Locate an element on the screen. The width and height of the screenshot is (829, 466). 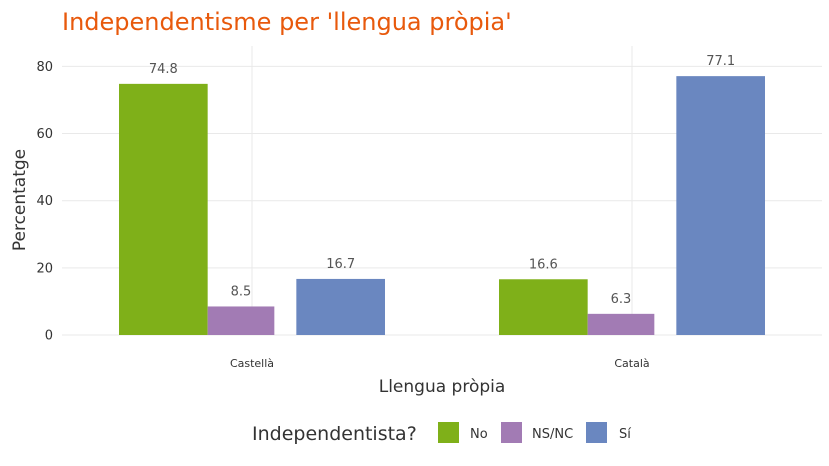
legend-label: Sí is located at coordinates (625, 434).